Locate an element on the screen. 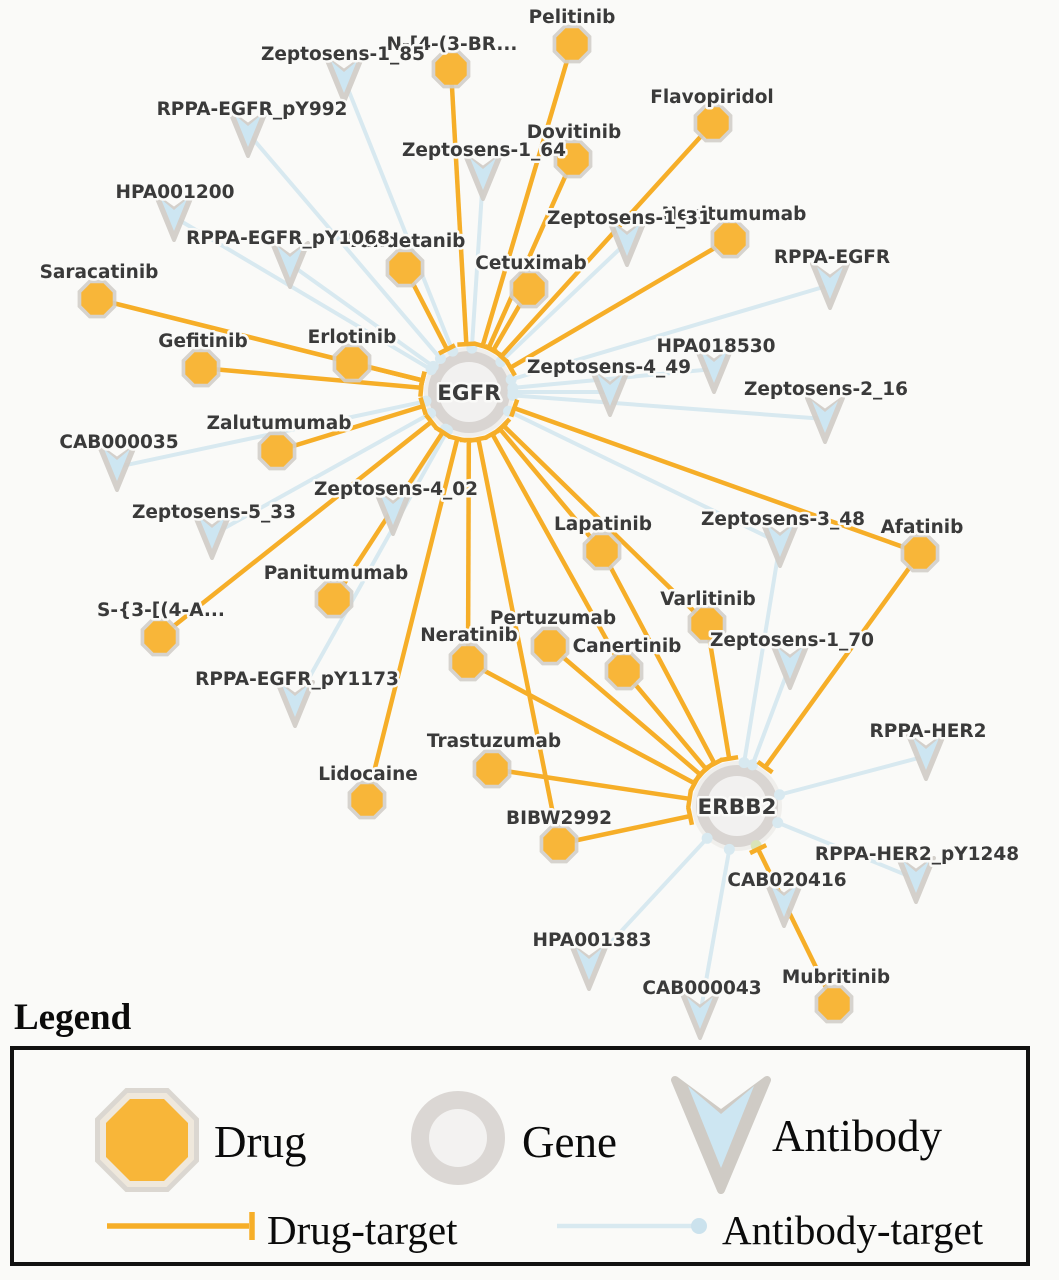 This screenshot has width=1059, height=1280. gene-node-ERBB2 is located at coordinates (737, 806).